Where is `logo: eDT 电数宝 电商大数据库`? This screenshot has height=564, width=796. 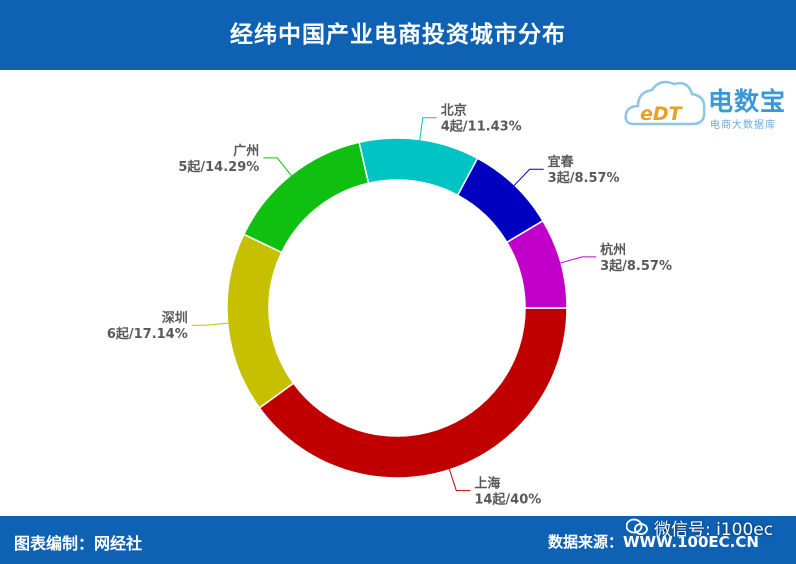 logo: eDT 电数宝 电商大数据库 is located at coordinates (708, 106).